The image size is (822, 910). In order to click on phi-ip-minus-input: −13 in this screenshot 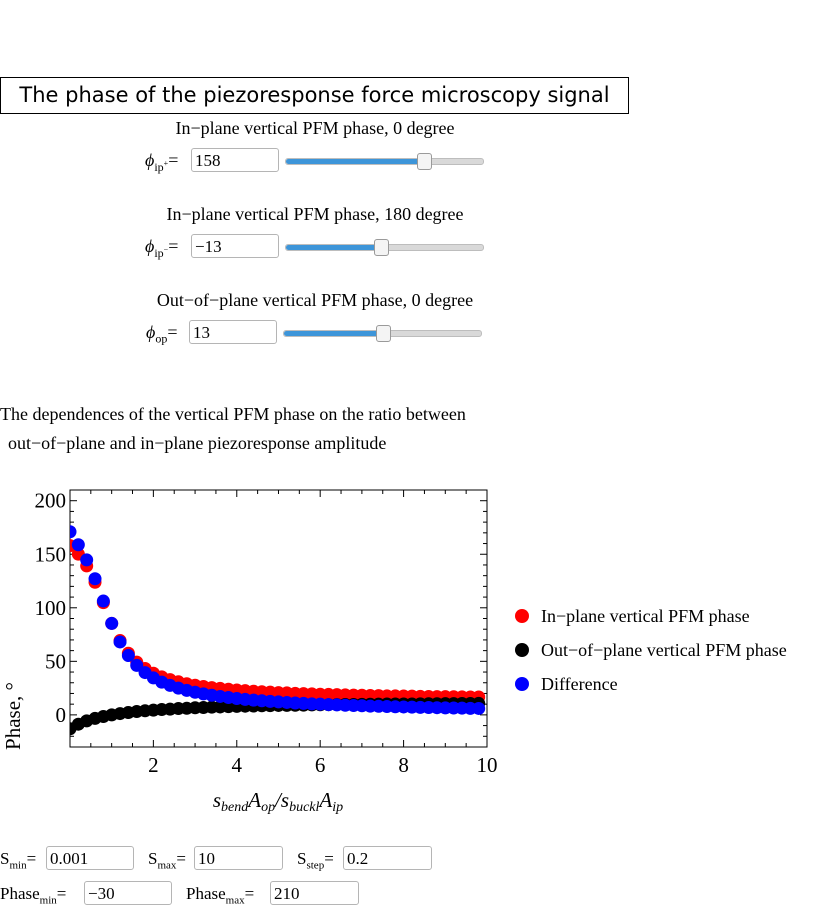, I will do `click(235, 246)`.